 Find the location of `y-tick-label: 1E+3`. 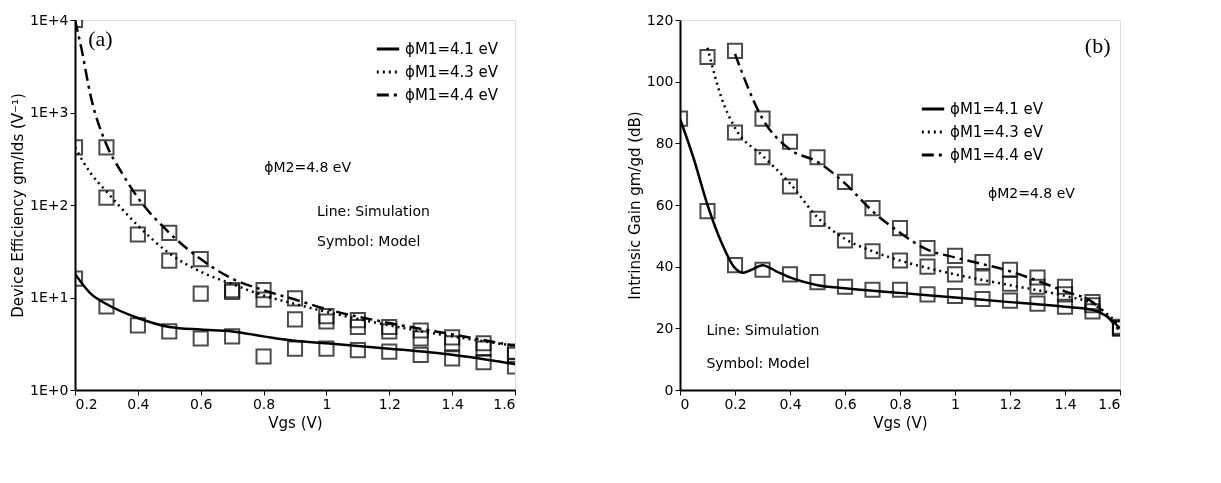

y-tick-label: 1E+3 is located at coordinates (49, 112).